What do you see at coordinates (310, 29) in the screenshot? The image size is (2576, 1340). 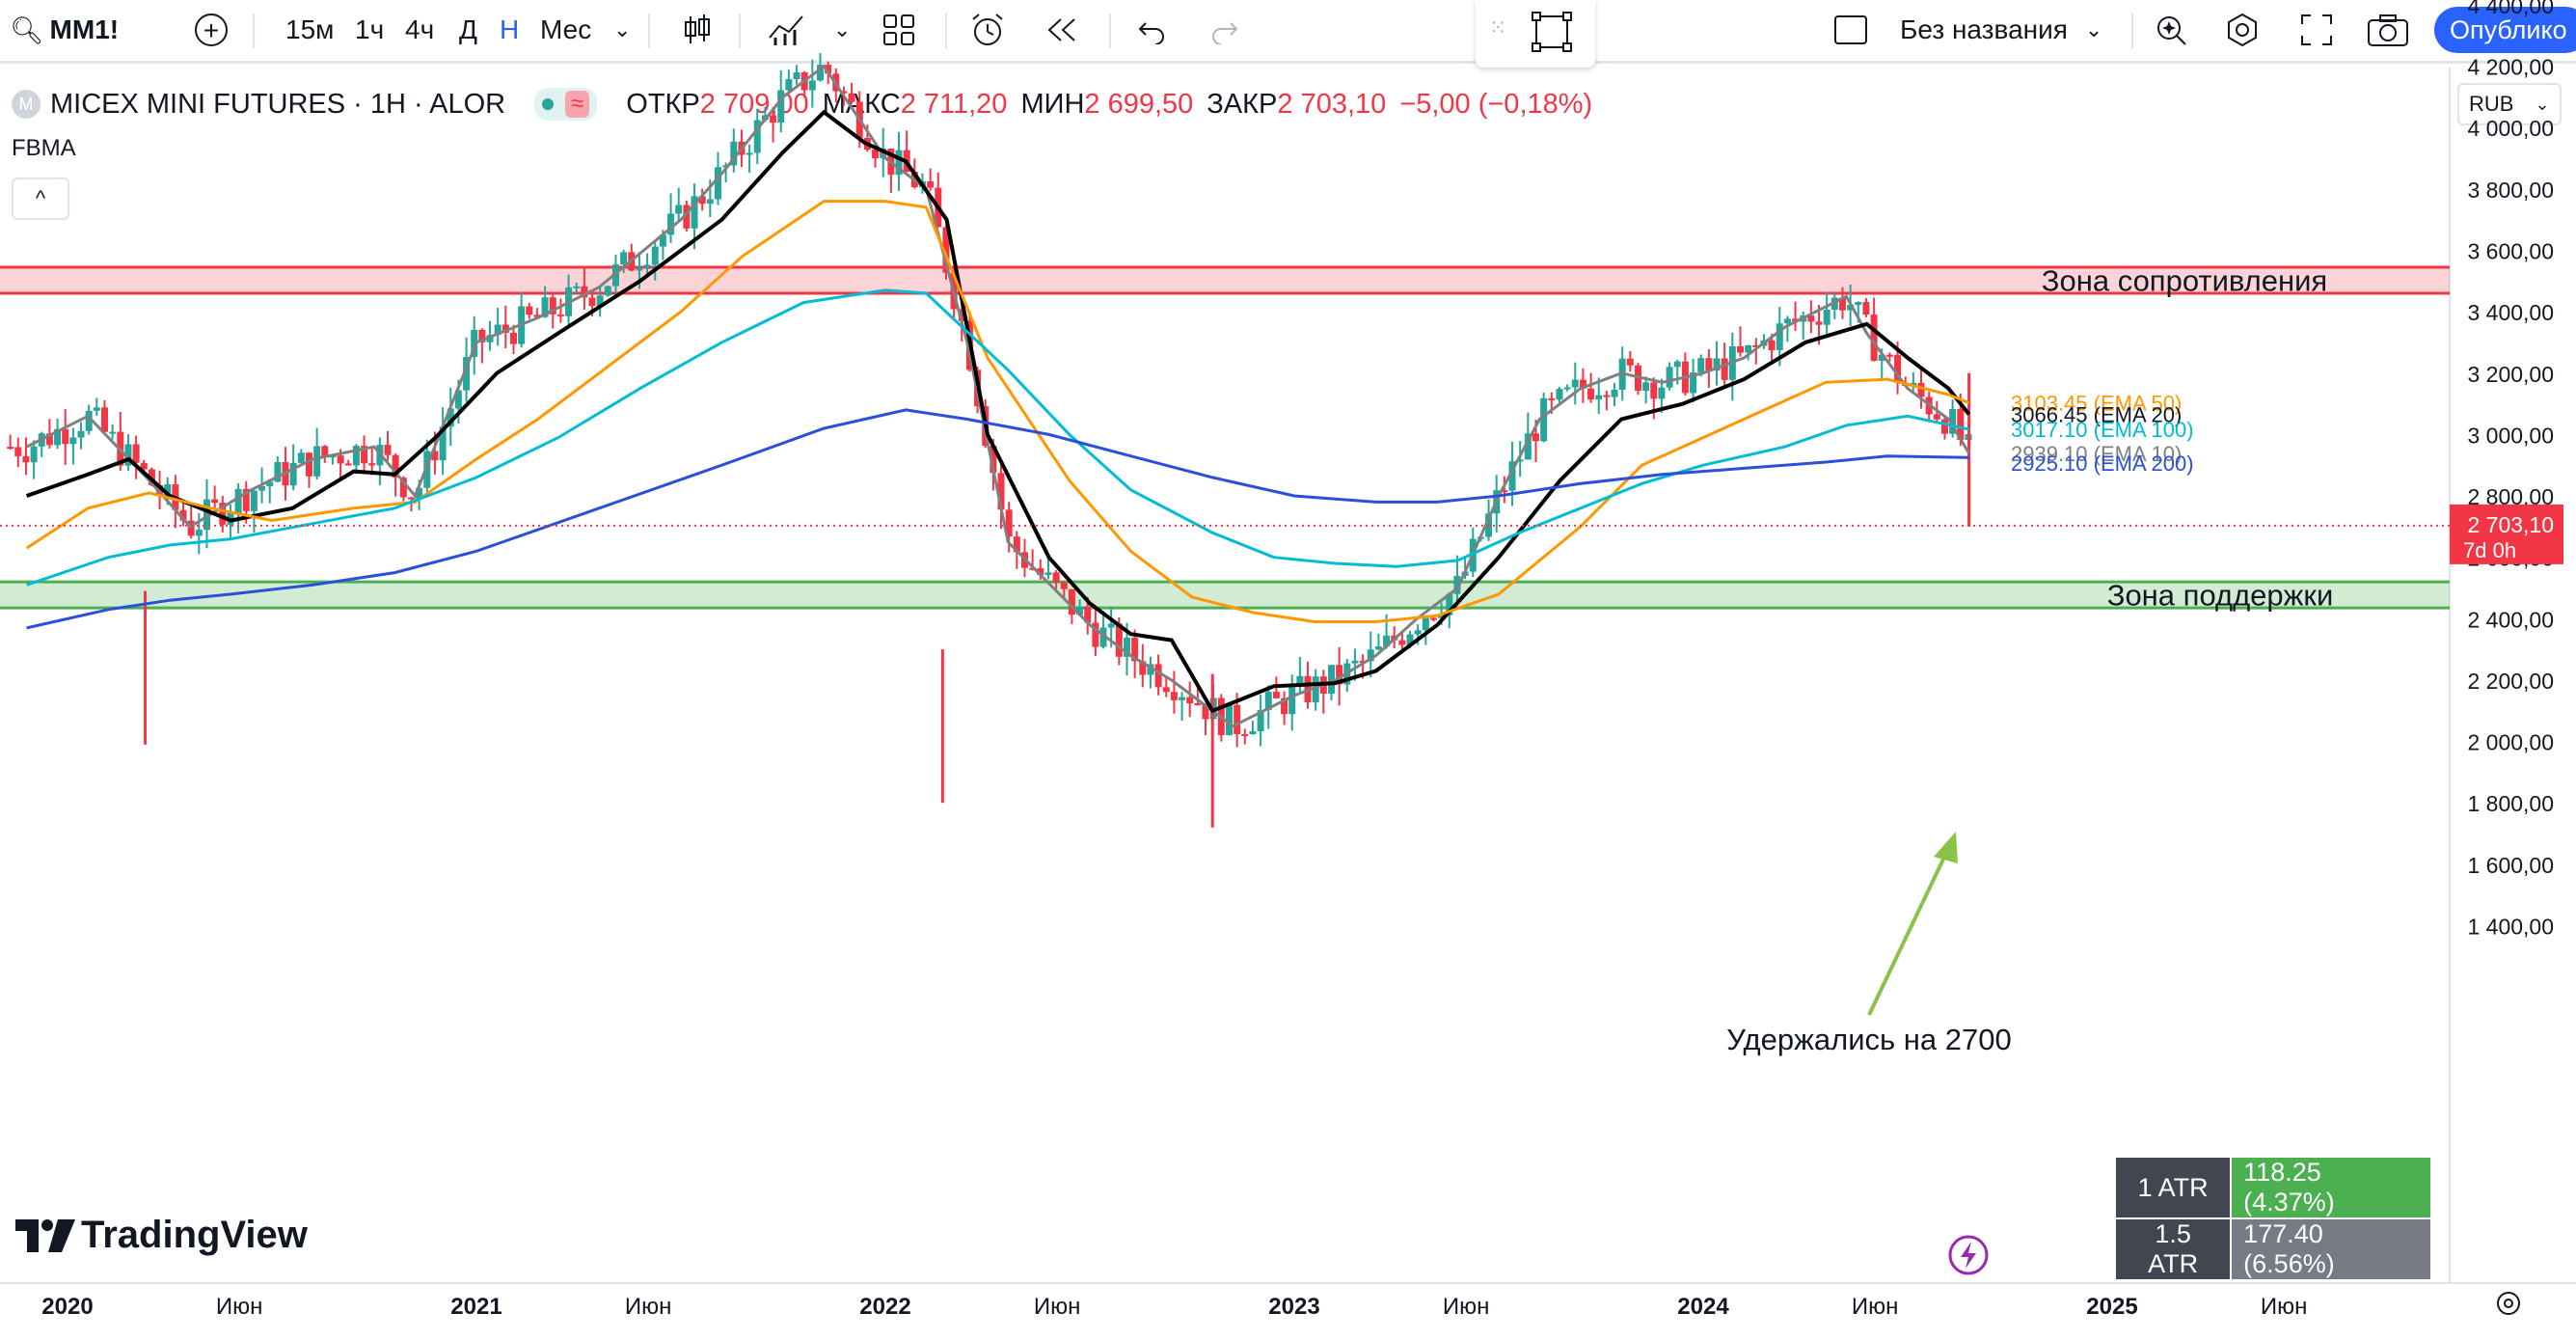 I see `interval-15m: 15м` at bounding box center [310, 29].